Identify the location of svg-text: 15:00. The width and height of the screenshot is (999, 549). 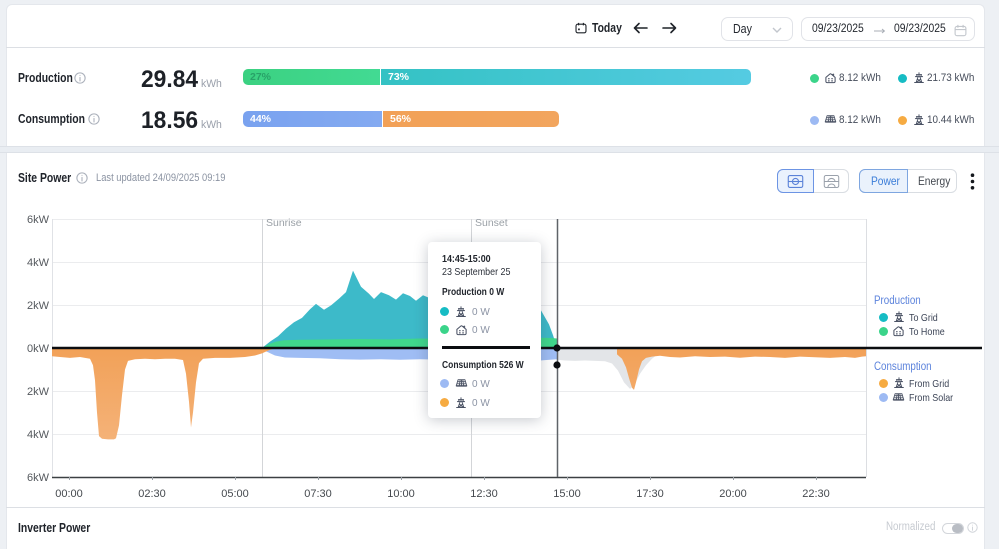
(567, 494).